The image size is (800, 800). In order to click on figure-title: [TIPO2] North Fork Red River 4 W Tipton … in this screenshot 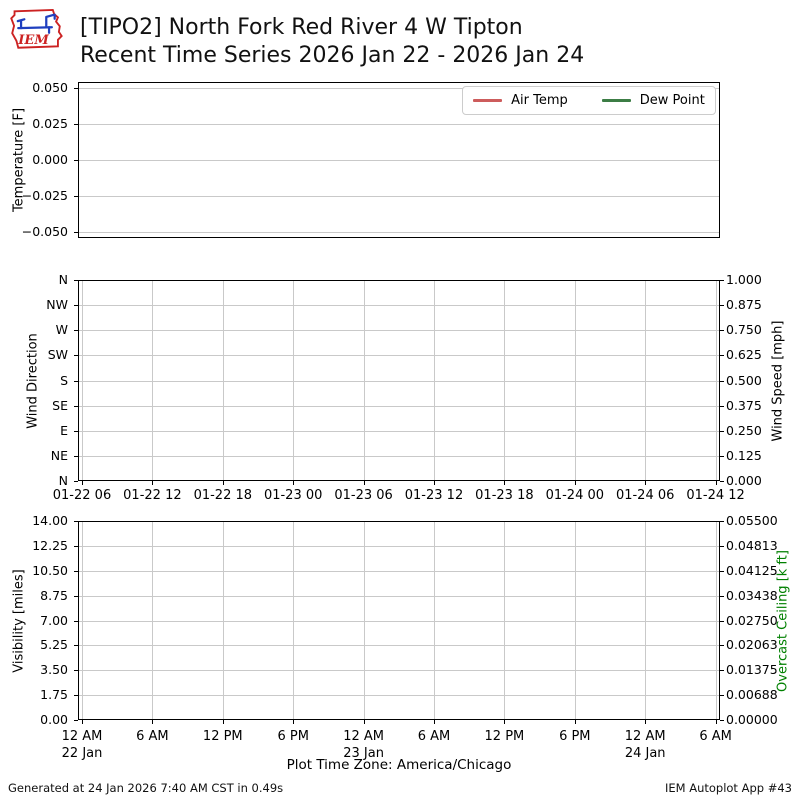, I will do `click(332, 42)`.